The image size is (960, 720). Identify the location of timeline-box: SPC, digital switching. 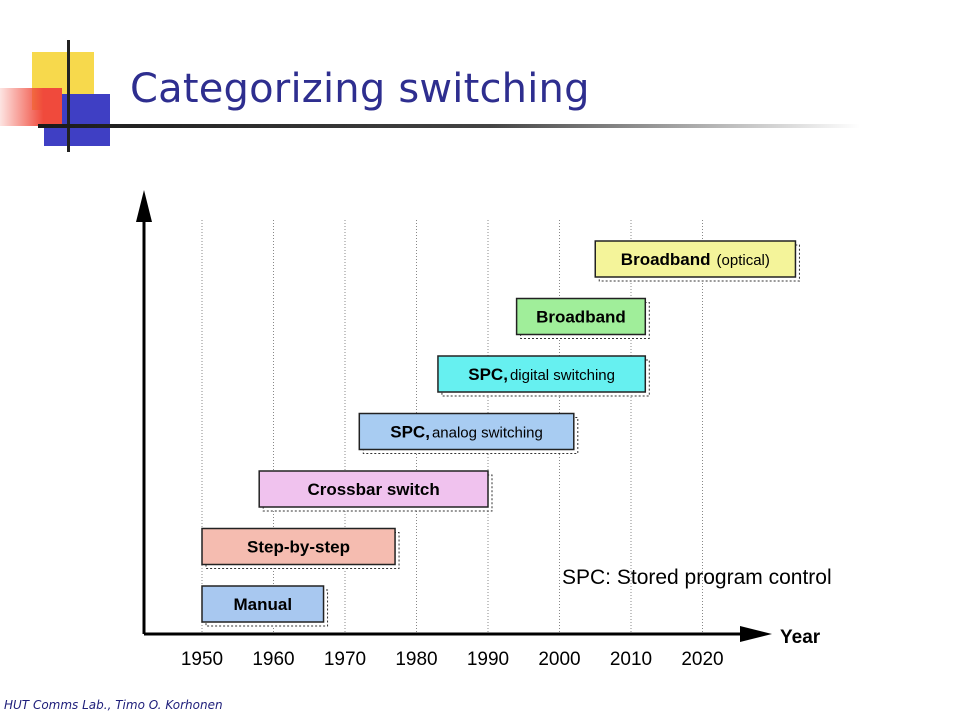
(543, 376).